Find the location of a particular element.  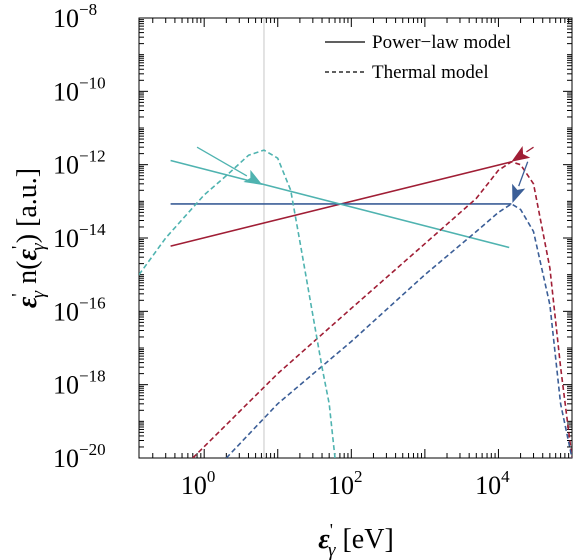

legend-label: Thermal model is located at coordinates (430, 72).